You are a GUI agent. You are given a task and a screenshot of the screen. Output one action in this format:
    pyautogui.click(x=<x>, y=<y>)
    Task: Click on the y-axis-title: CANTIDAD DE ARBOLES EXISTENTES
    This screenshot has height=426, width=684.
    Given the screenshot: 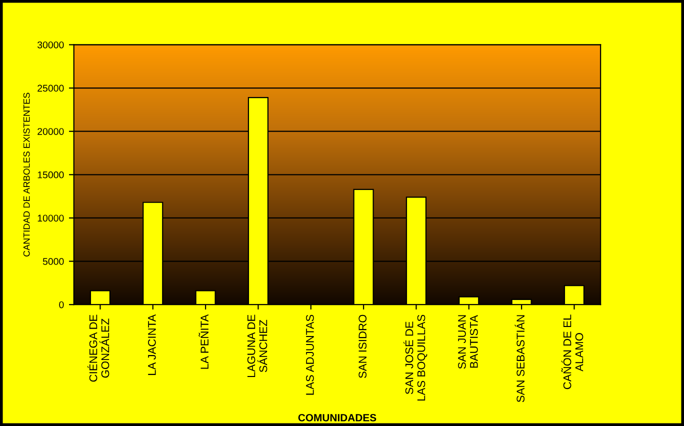 What is the action you would take?
    pyautogui.click(x=26, y=174)
    